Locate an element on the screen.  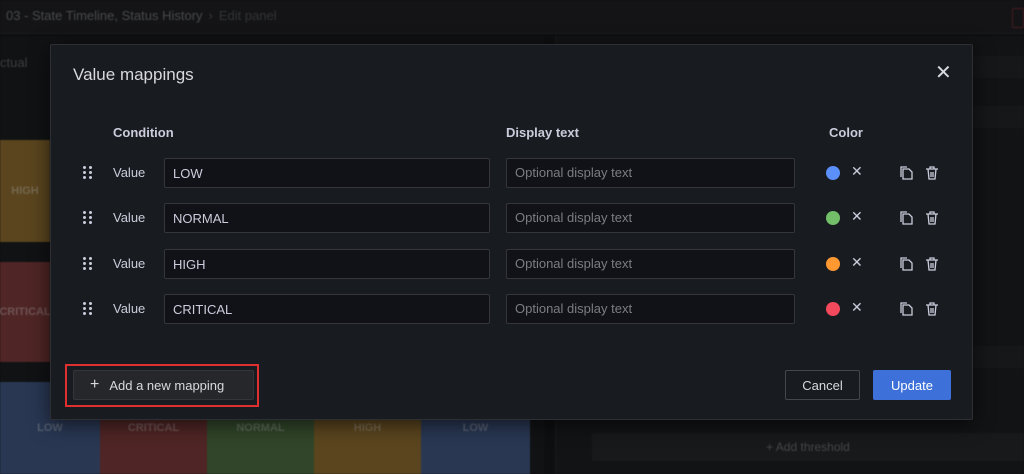
plus-icon: + is located at coordinates (95, 384).